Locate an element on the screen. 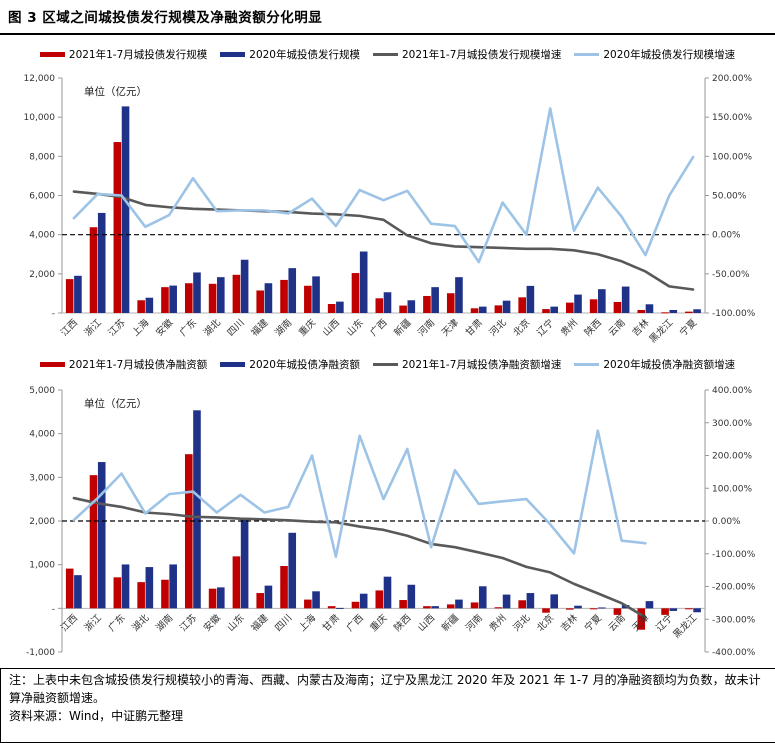  right-axis-tick-label: -400.00% is located at coordinates (734, 653).